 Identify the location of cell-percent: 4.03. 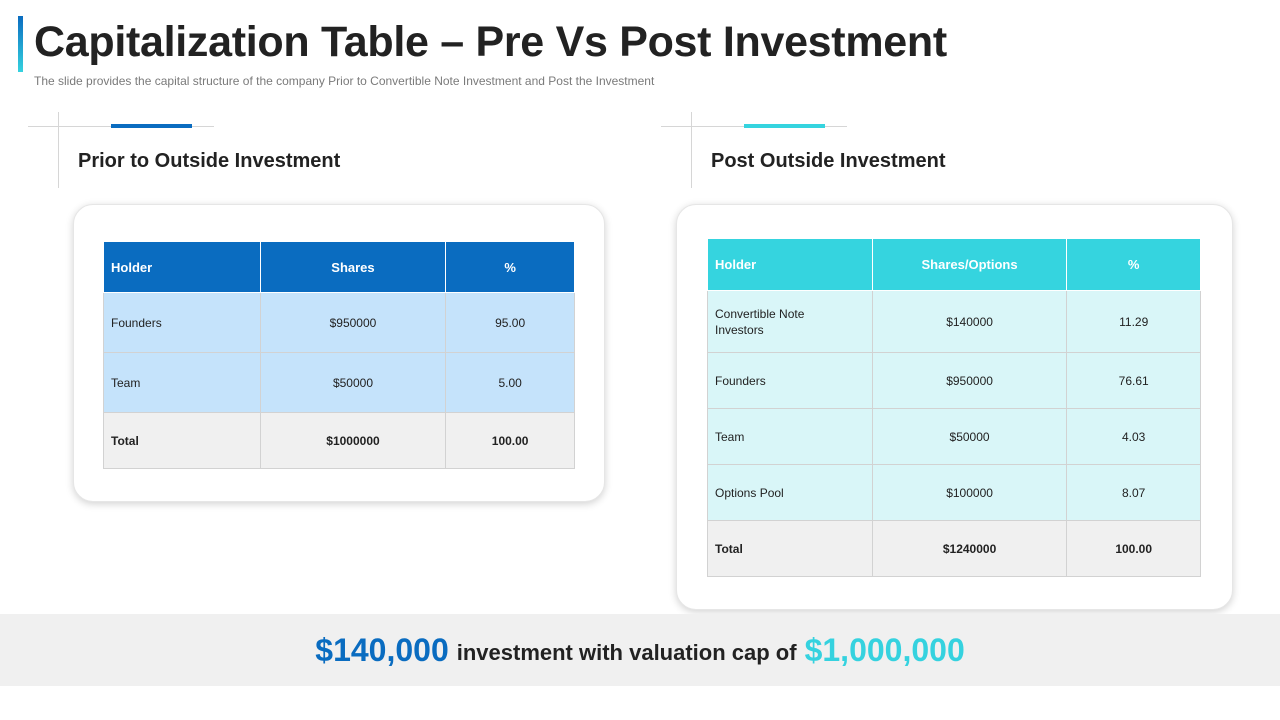
(1133, 436).